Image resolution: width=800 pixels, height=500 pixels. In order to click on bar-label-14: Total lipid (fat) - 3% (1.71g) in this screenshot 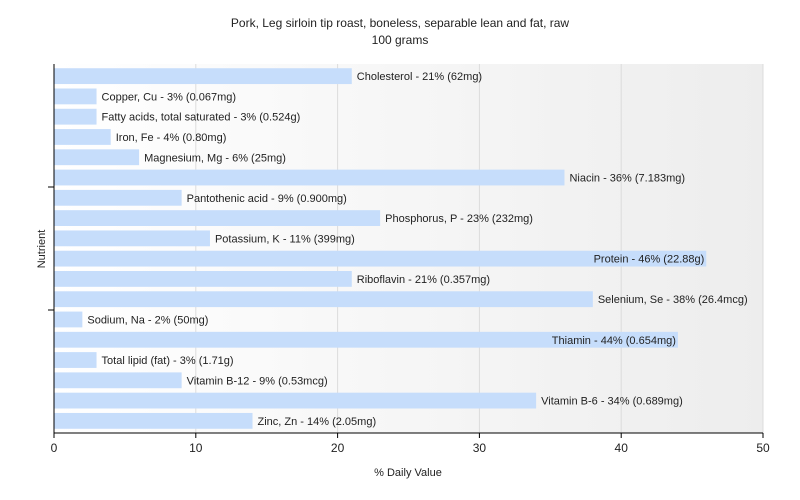, I will do `click(168, 361)`.